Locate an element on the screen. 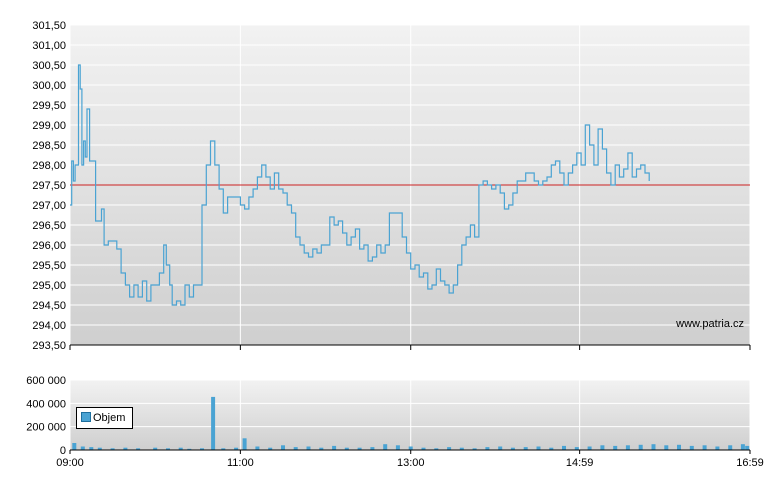  x-tick-label: 14:59 is located at coordinates (580, 463).